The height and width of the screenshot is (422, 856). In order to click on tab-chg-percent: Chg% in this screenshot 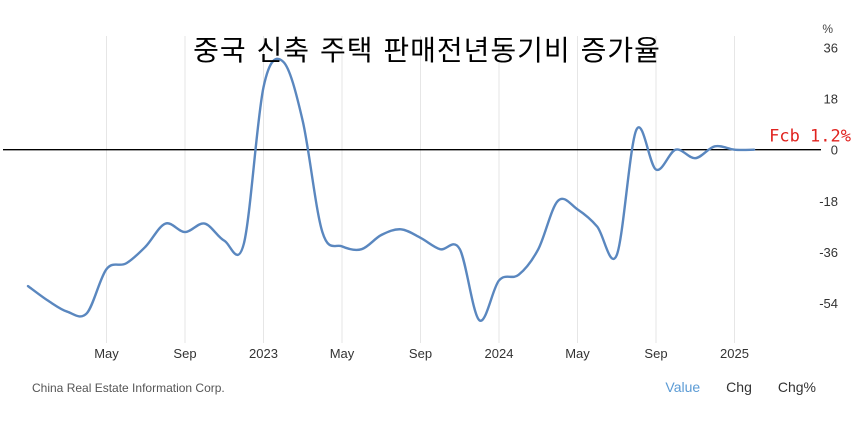, I will do `click(796, 387)`.